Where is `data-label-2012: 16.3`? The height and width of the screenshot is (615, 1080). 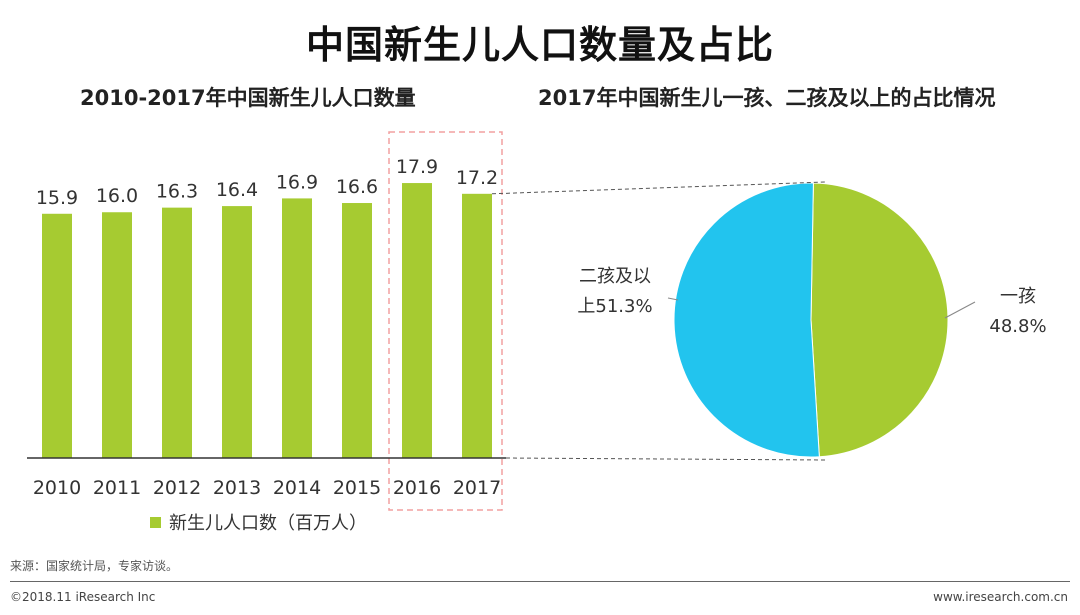 data-label-2012: 16.3 is located at coordinates (177, 192).